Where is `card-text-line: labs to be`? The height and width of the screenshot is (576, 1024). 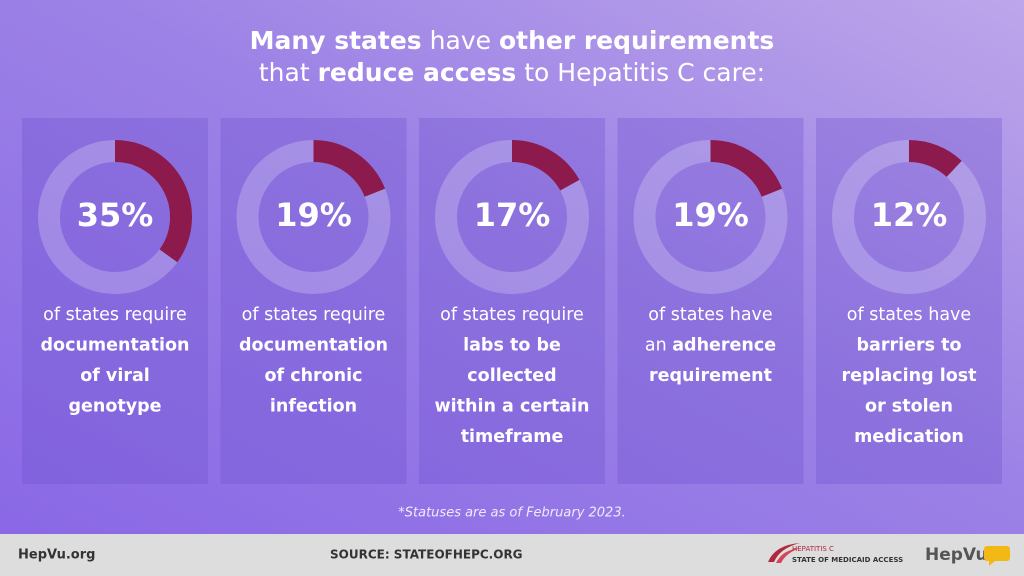 card-text-line: labs to be is located at coordinates (512, 346).